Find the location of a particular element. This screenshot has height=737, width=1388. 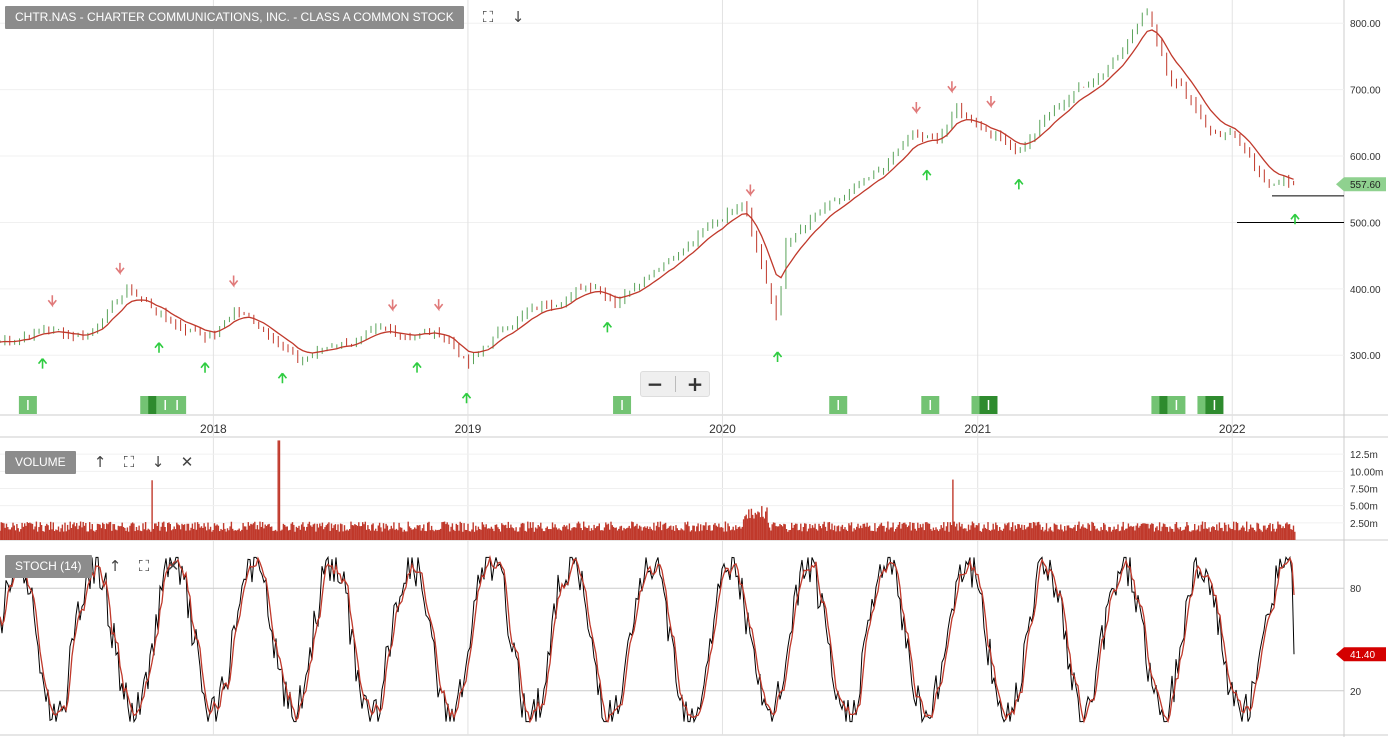

stoch-tick-label: 80 is located at coordinates (1356, 589).